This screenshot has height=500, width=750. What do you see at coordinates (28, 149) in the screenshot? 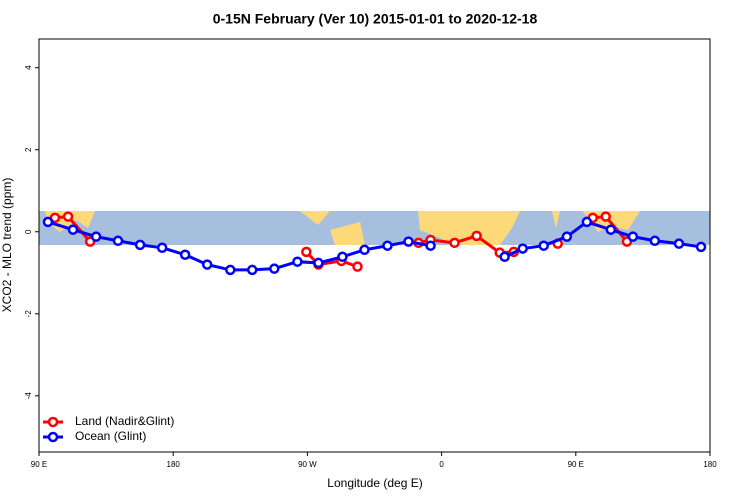
I see `y-tick-label: 2` at bounding box center [28, 149].